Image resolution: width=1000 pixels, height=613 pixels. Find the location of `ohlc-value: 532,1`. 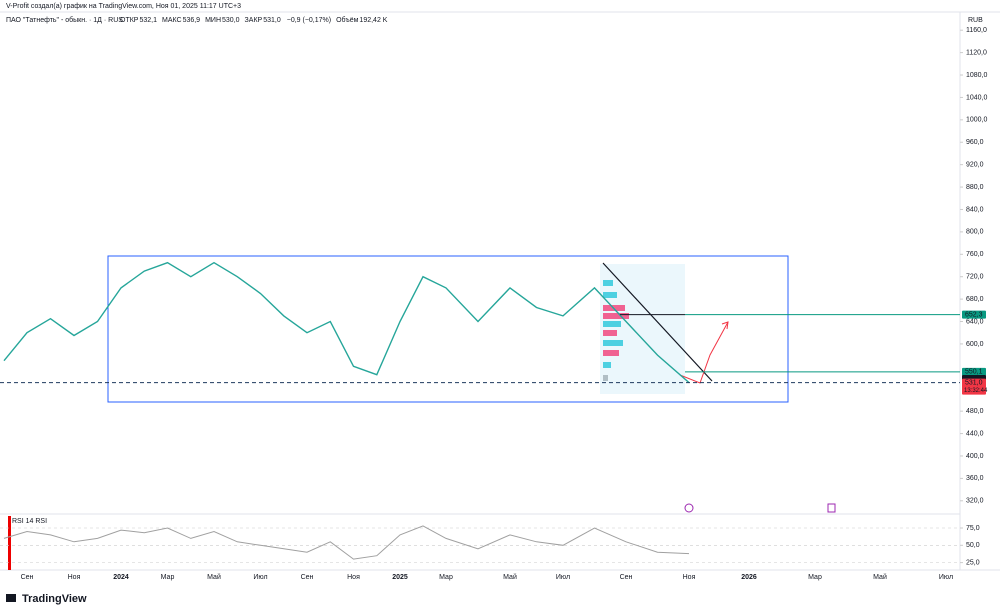

ohlc-value: 532,1 is located at coordinates (148, 20).